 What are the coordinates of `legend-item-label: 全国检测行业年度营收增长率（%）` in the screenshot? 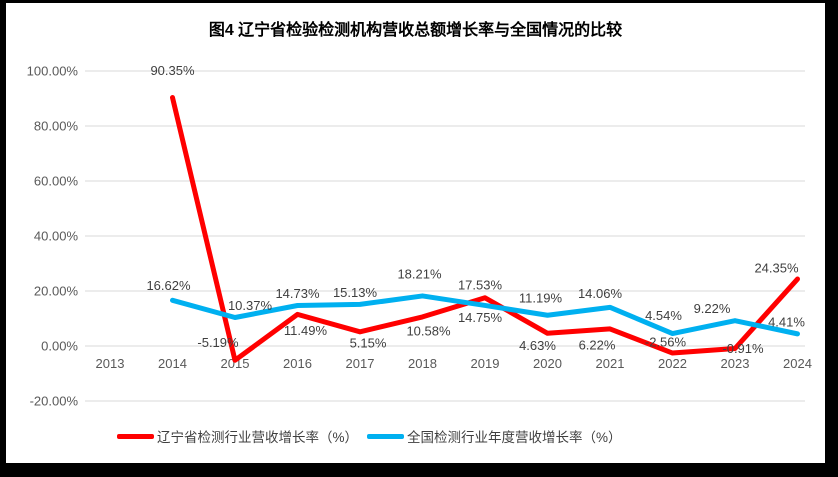 It's located at (514, 437).